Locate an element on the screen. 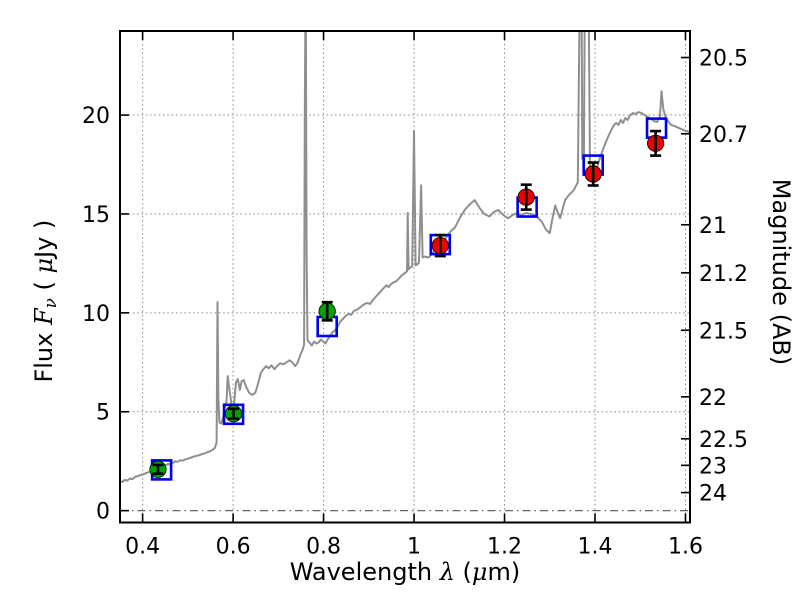  y-tick-label-magnitude: 22 is located at coordinates (713, 398).